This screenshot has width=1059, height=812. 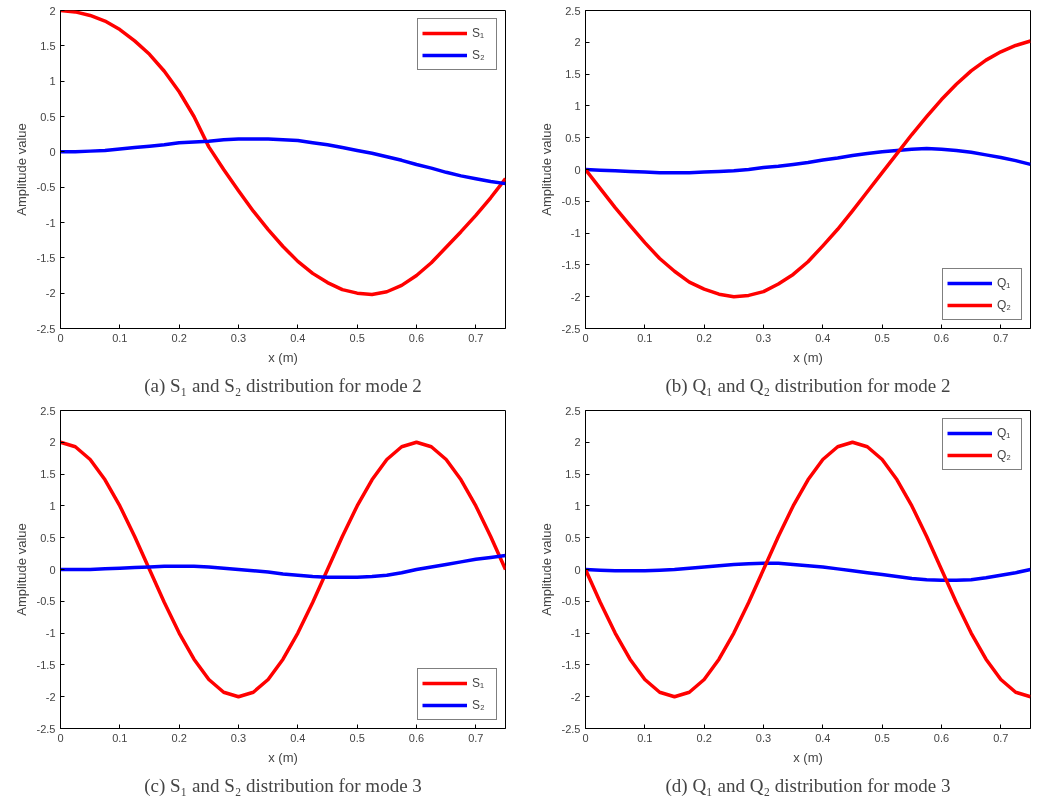 What do you see at coordinates (283, 385) in the screenshot?
I see `text: (a) S₁ and S₂ distribution for mode 2` at bounding box center [283, 385].